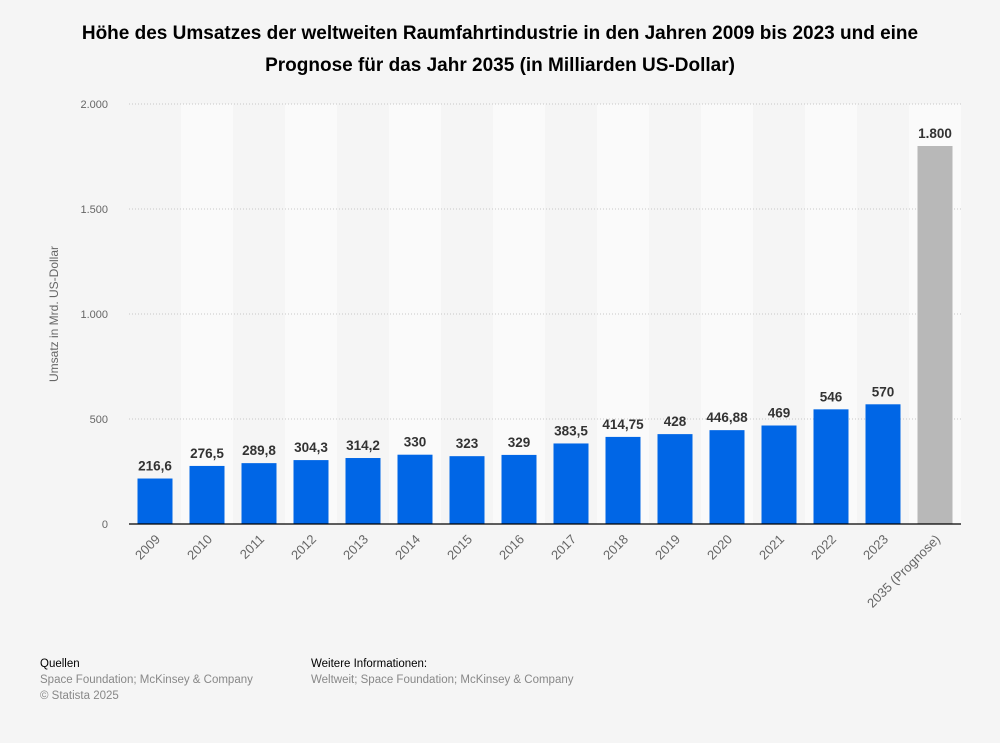  Describe the element at coordinates (363, 445) in the screenshot. I see `data-label: 314,2` at that location.